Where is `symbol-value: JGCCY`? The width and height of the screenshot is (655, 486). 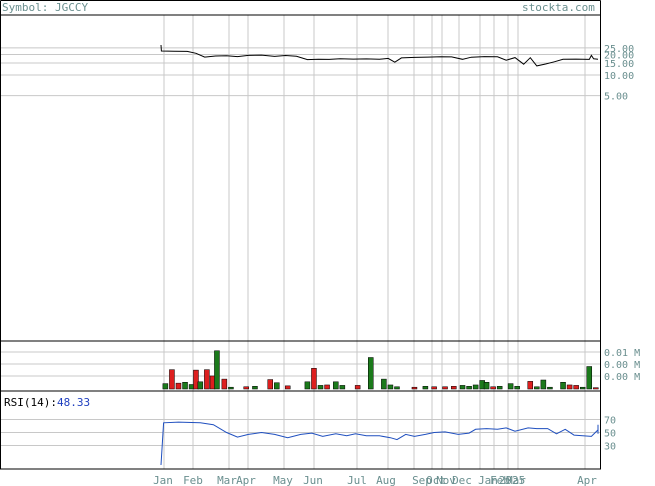
symbol-value: JGCCY is located at coordinates (71, 7).